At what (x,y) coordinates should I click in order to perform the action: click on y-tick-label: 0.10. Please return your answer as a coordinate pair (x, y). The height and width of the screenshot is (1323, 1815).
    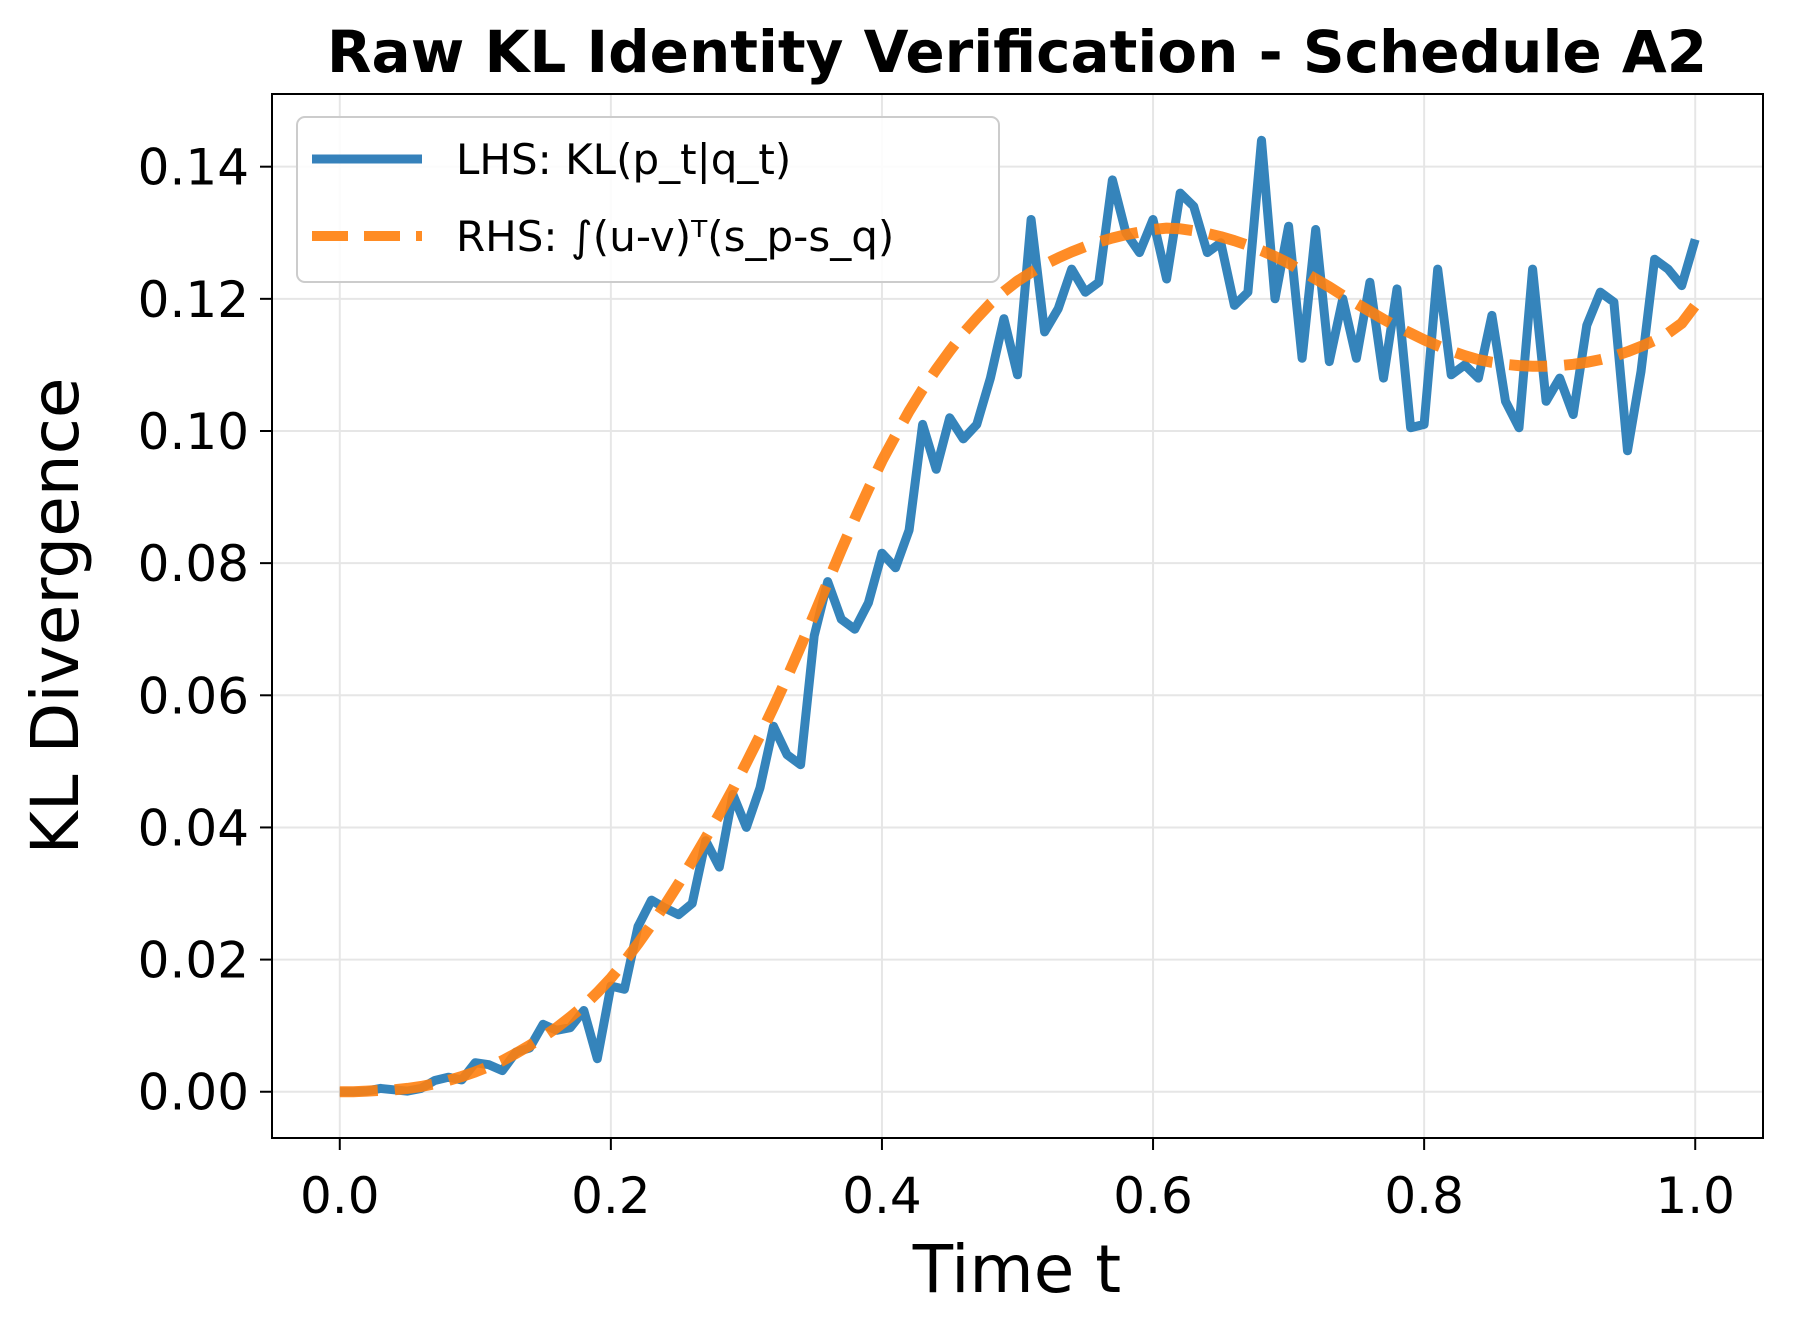
    Looking at the image, I should click on (193, 432).